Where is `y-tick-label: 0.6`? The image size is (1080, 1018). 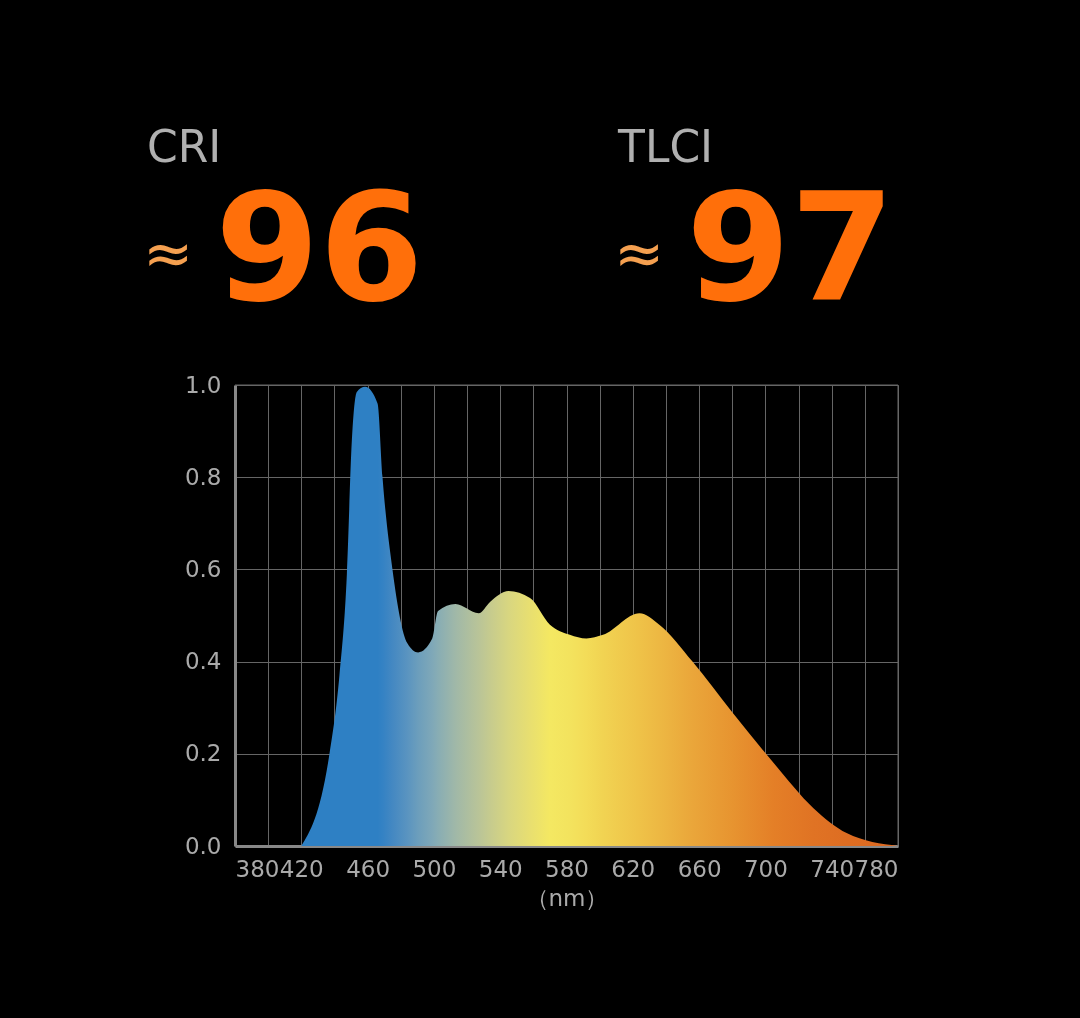 y-tick-label: 0.6 is located at coordinates (203, 568).